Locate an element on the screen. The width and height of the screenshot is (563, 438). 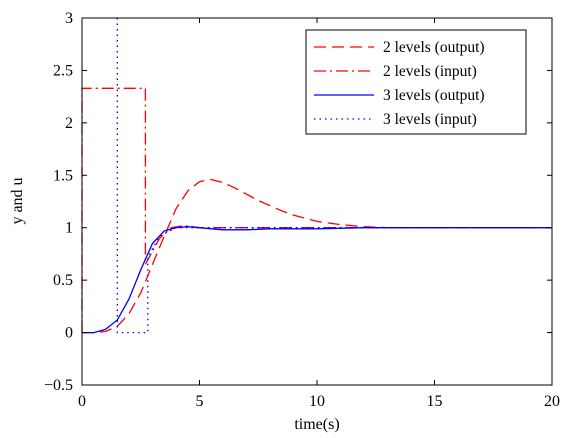
y-tick-label: 1.5 is located at coordinates (63, 175).